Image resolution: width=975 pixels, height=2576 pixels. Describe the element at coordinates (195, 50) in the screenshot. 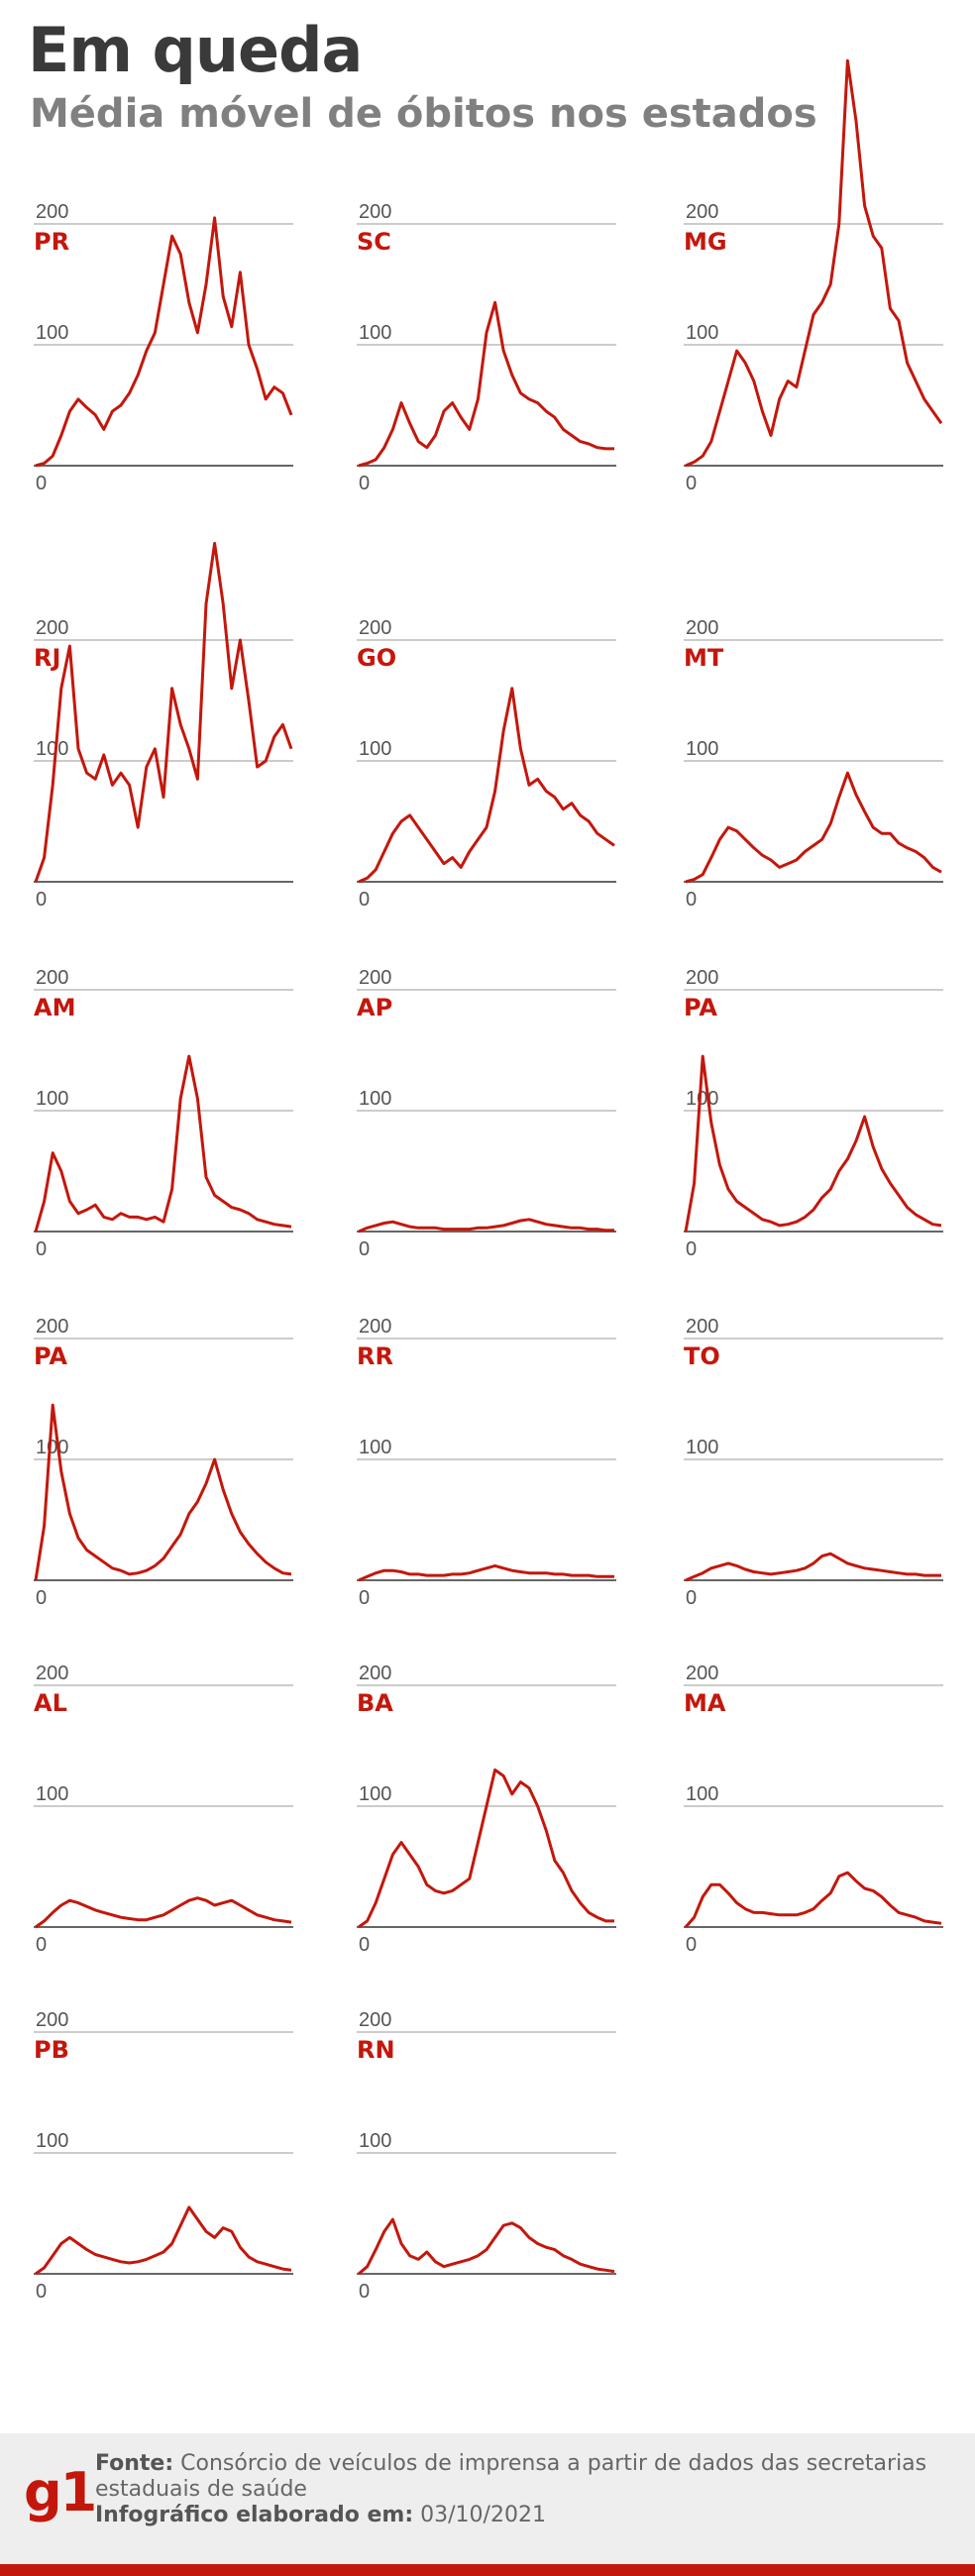

I see `page-title: Em queda` at that location.